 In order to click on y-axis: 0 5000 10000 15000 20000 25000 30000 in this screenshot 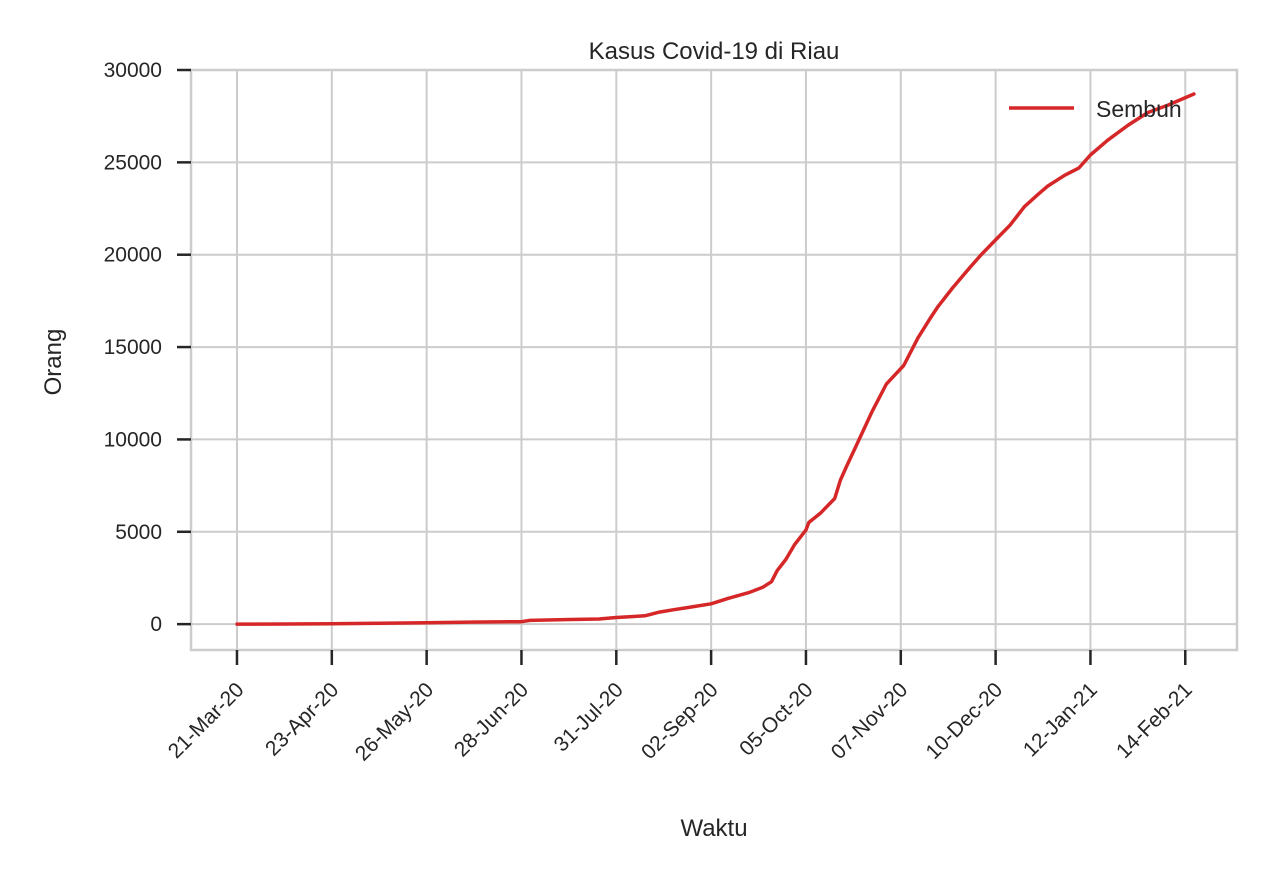, I will do `click(147, 347)`.